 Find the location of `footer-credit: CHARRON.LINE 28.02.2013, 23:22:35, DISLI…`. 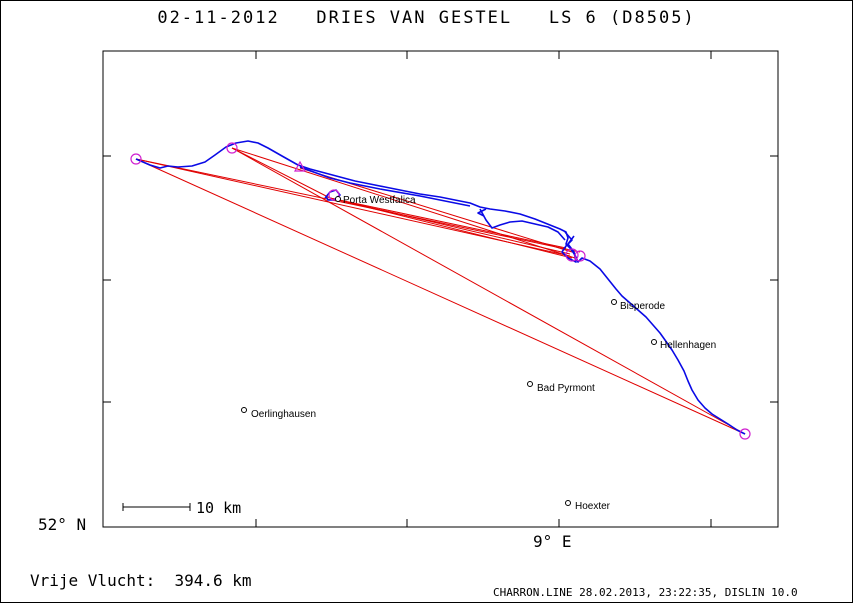

footer-credit: CHARRON.LINE 28.02.2013, 23:22:35, DISLI… is located at coordinates (645, 592).